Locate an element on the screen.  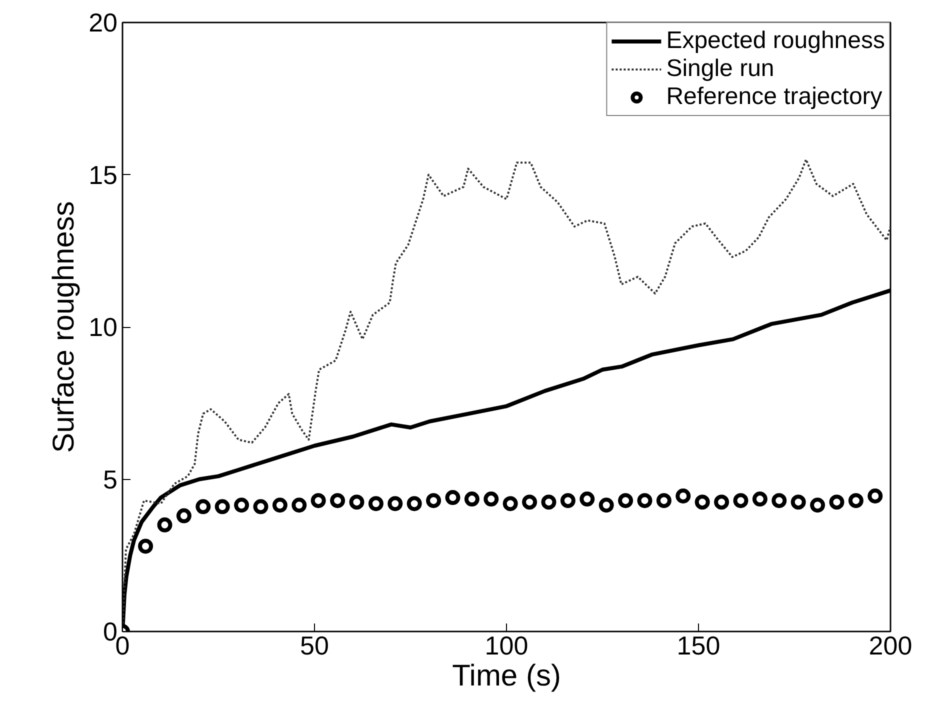
y-tick-label: 5 is located at coordinates (110, 479).